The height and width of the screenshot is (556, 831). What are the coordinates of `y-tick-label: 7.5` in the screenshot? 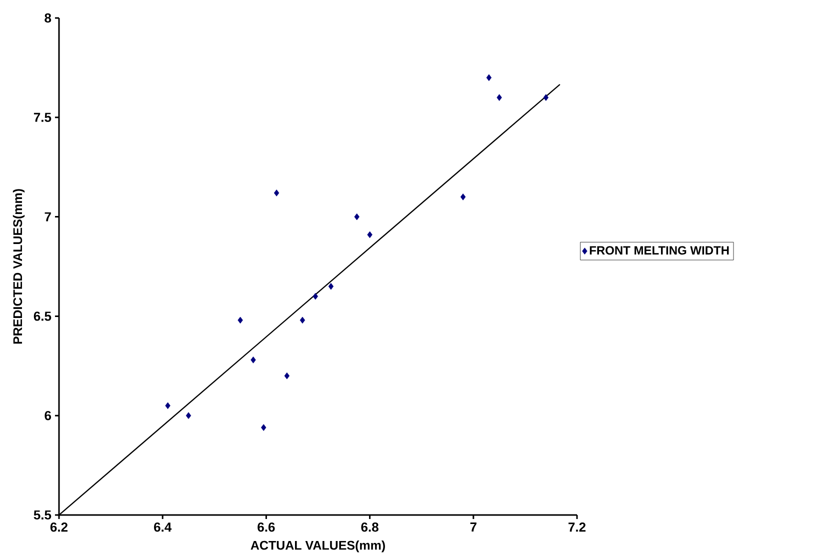 It's located at (43, 117).